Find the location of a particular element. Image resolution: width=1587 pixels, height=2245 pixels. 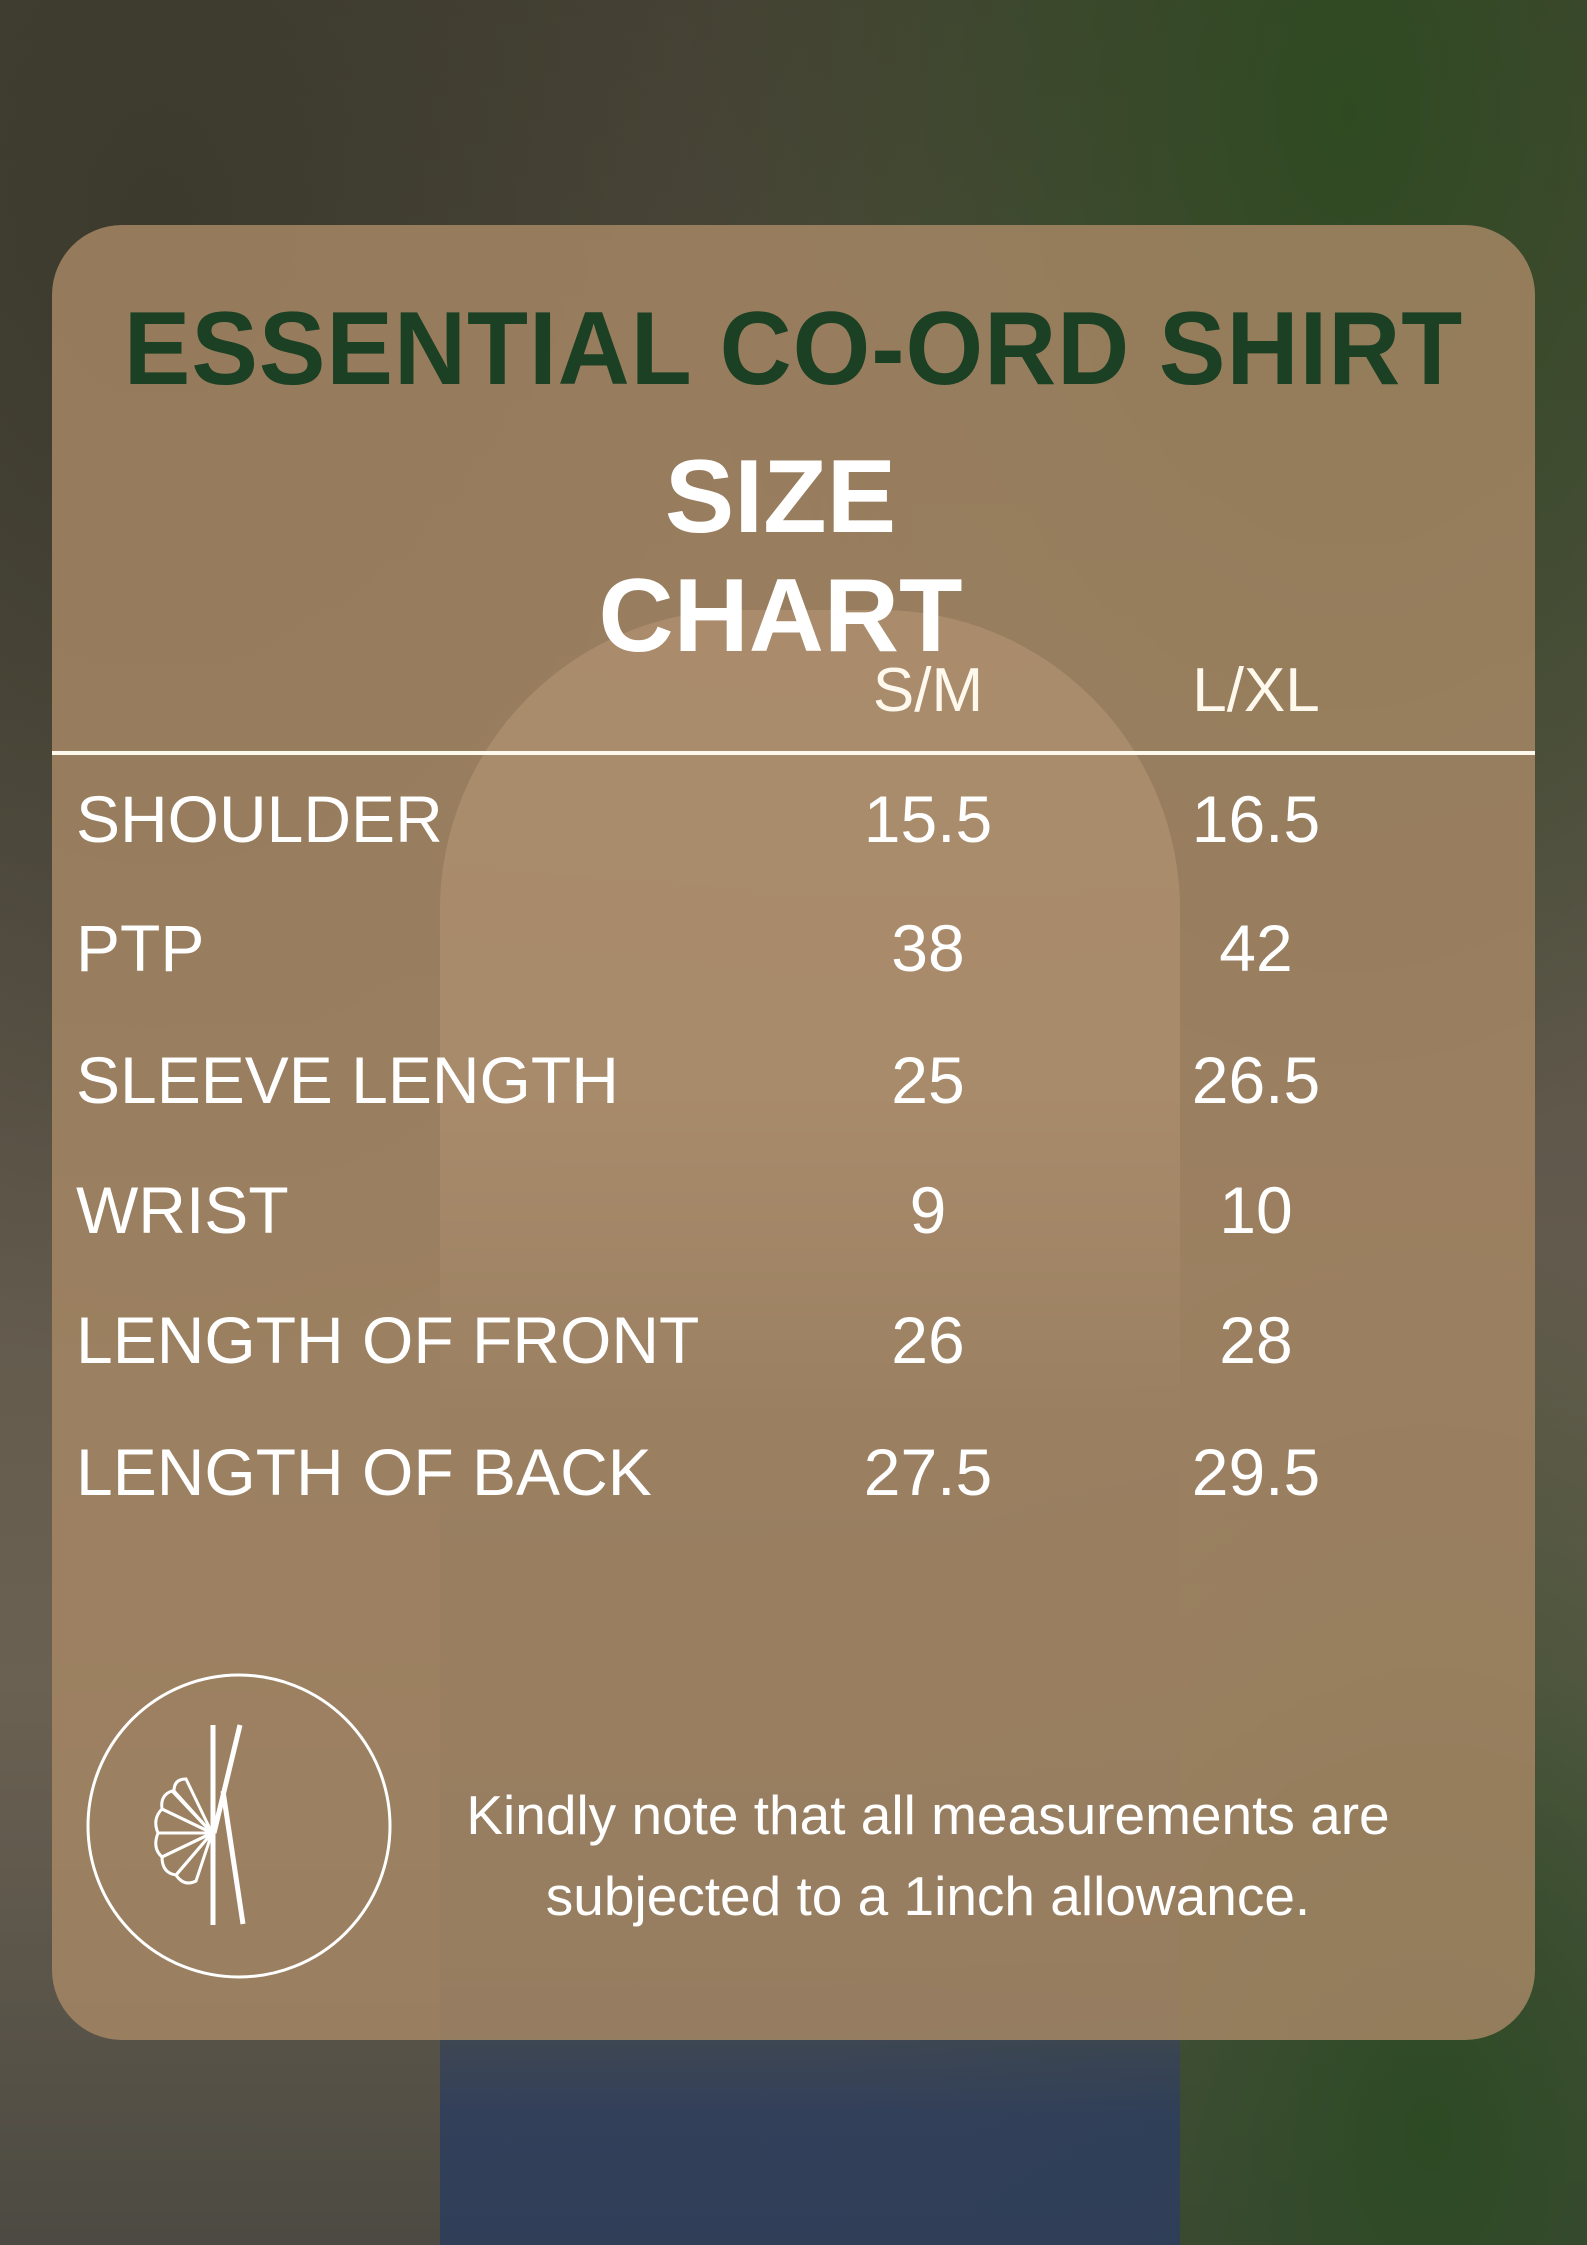

value-sm: 26 is located at coordinates (928, 1340).